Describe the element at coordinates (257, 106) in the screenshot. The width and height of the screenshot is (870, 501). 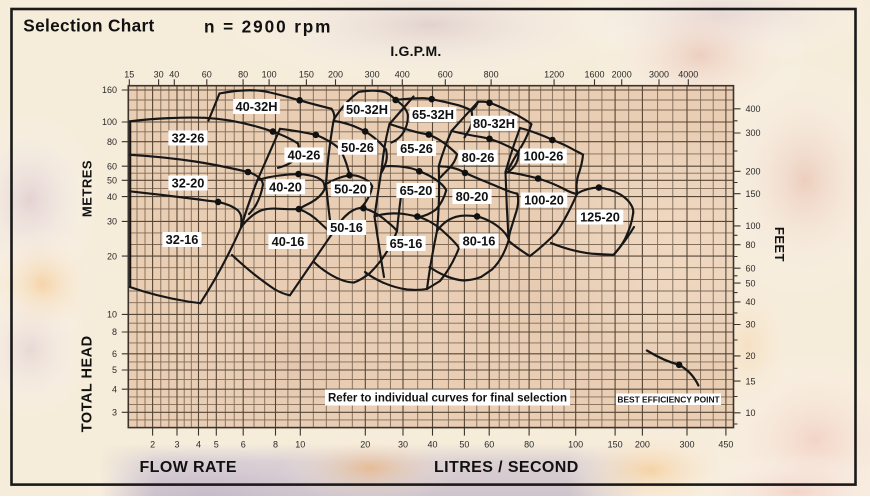
I see `svg-text: 40-32H` at that location.